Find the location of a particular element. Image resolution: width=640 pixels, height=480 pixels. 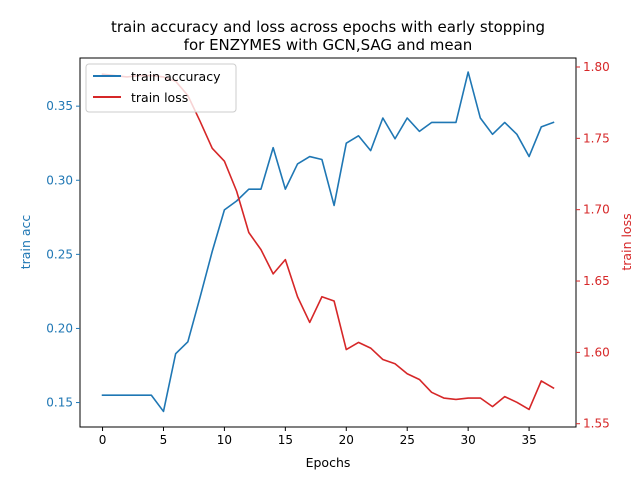

x-tick-label: 25 is located at coordinates (407, 440).